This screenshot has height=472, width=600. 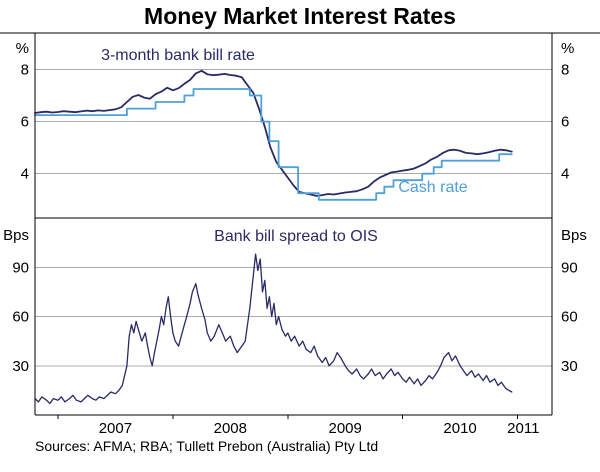 What do you see at coordinates (230, 428) in the screenshot?
I see `year-label: 2008` at bounding box center [230, 428].